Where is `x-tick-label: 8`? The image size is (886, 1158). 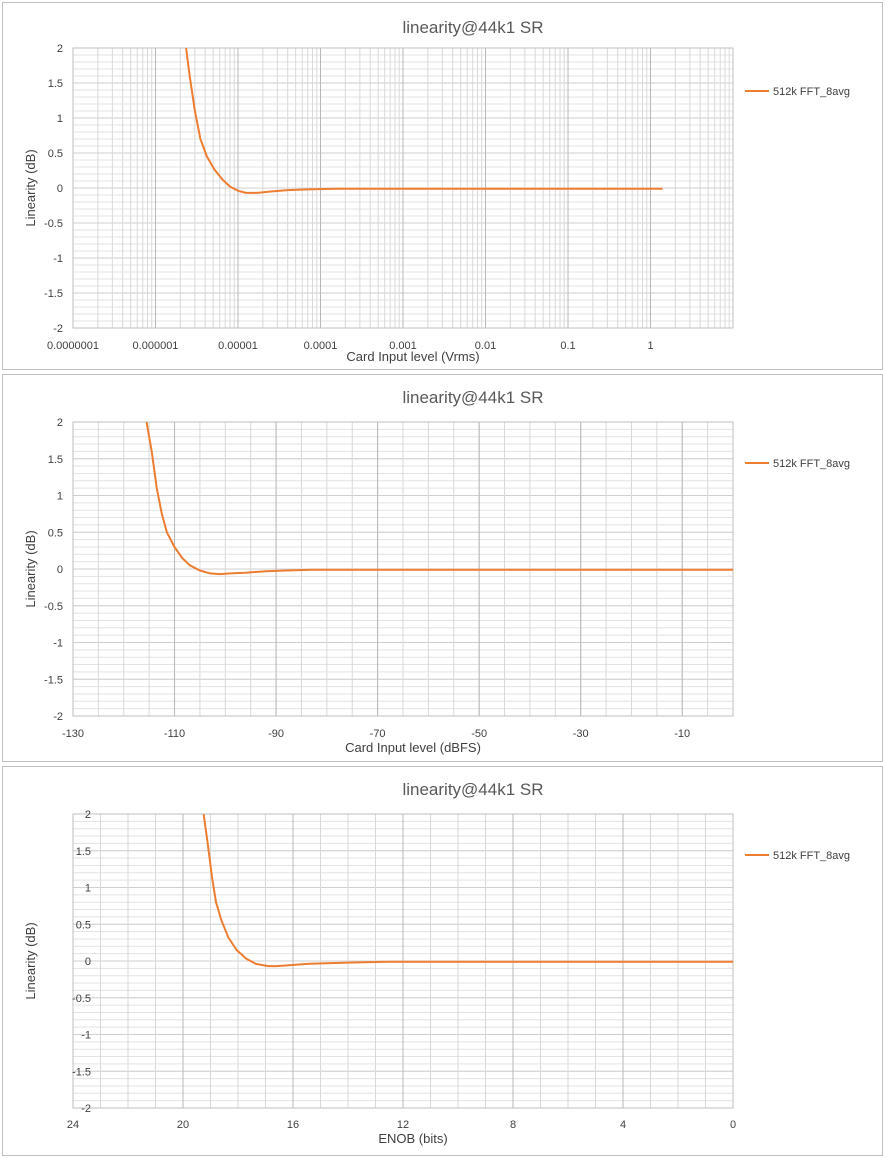 x-tick-label: 8 is located at coordinates (513, 1125).